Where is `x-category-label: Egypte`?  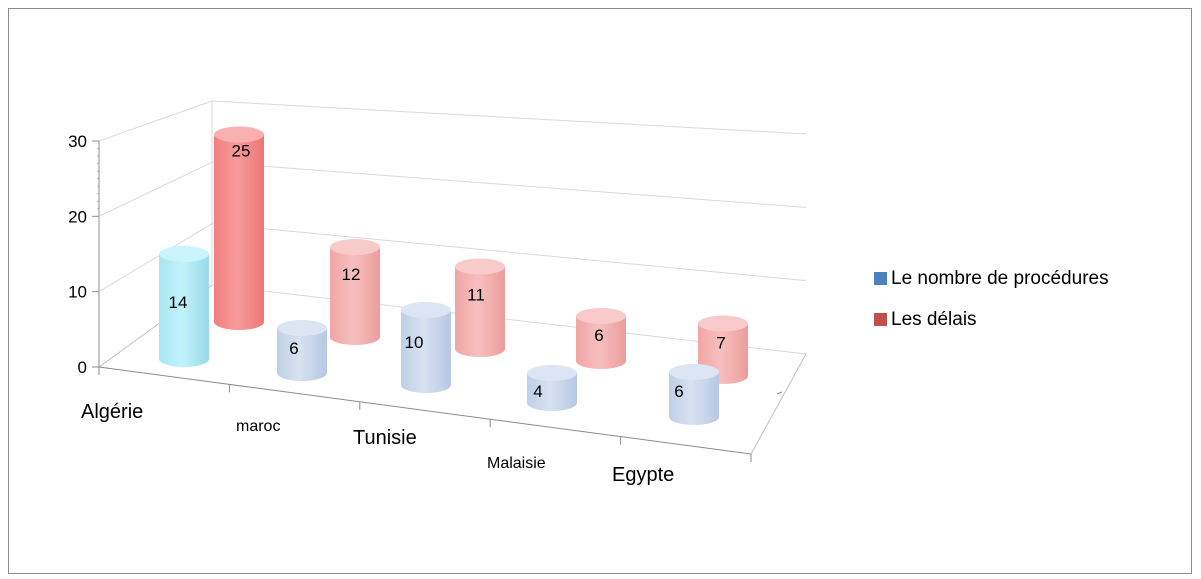
x-category-label: Egypte is located at coordinates (643, 475).